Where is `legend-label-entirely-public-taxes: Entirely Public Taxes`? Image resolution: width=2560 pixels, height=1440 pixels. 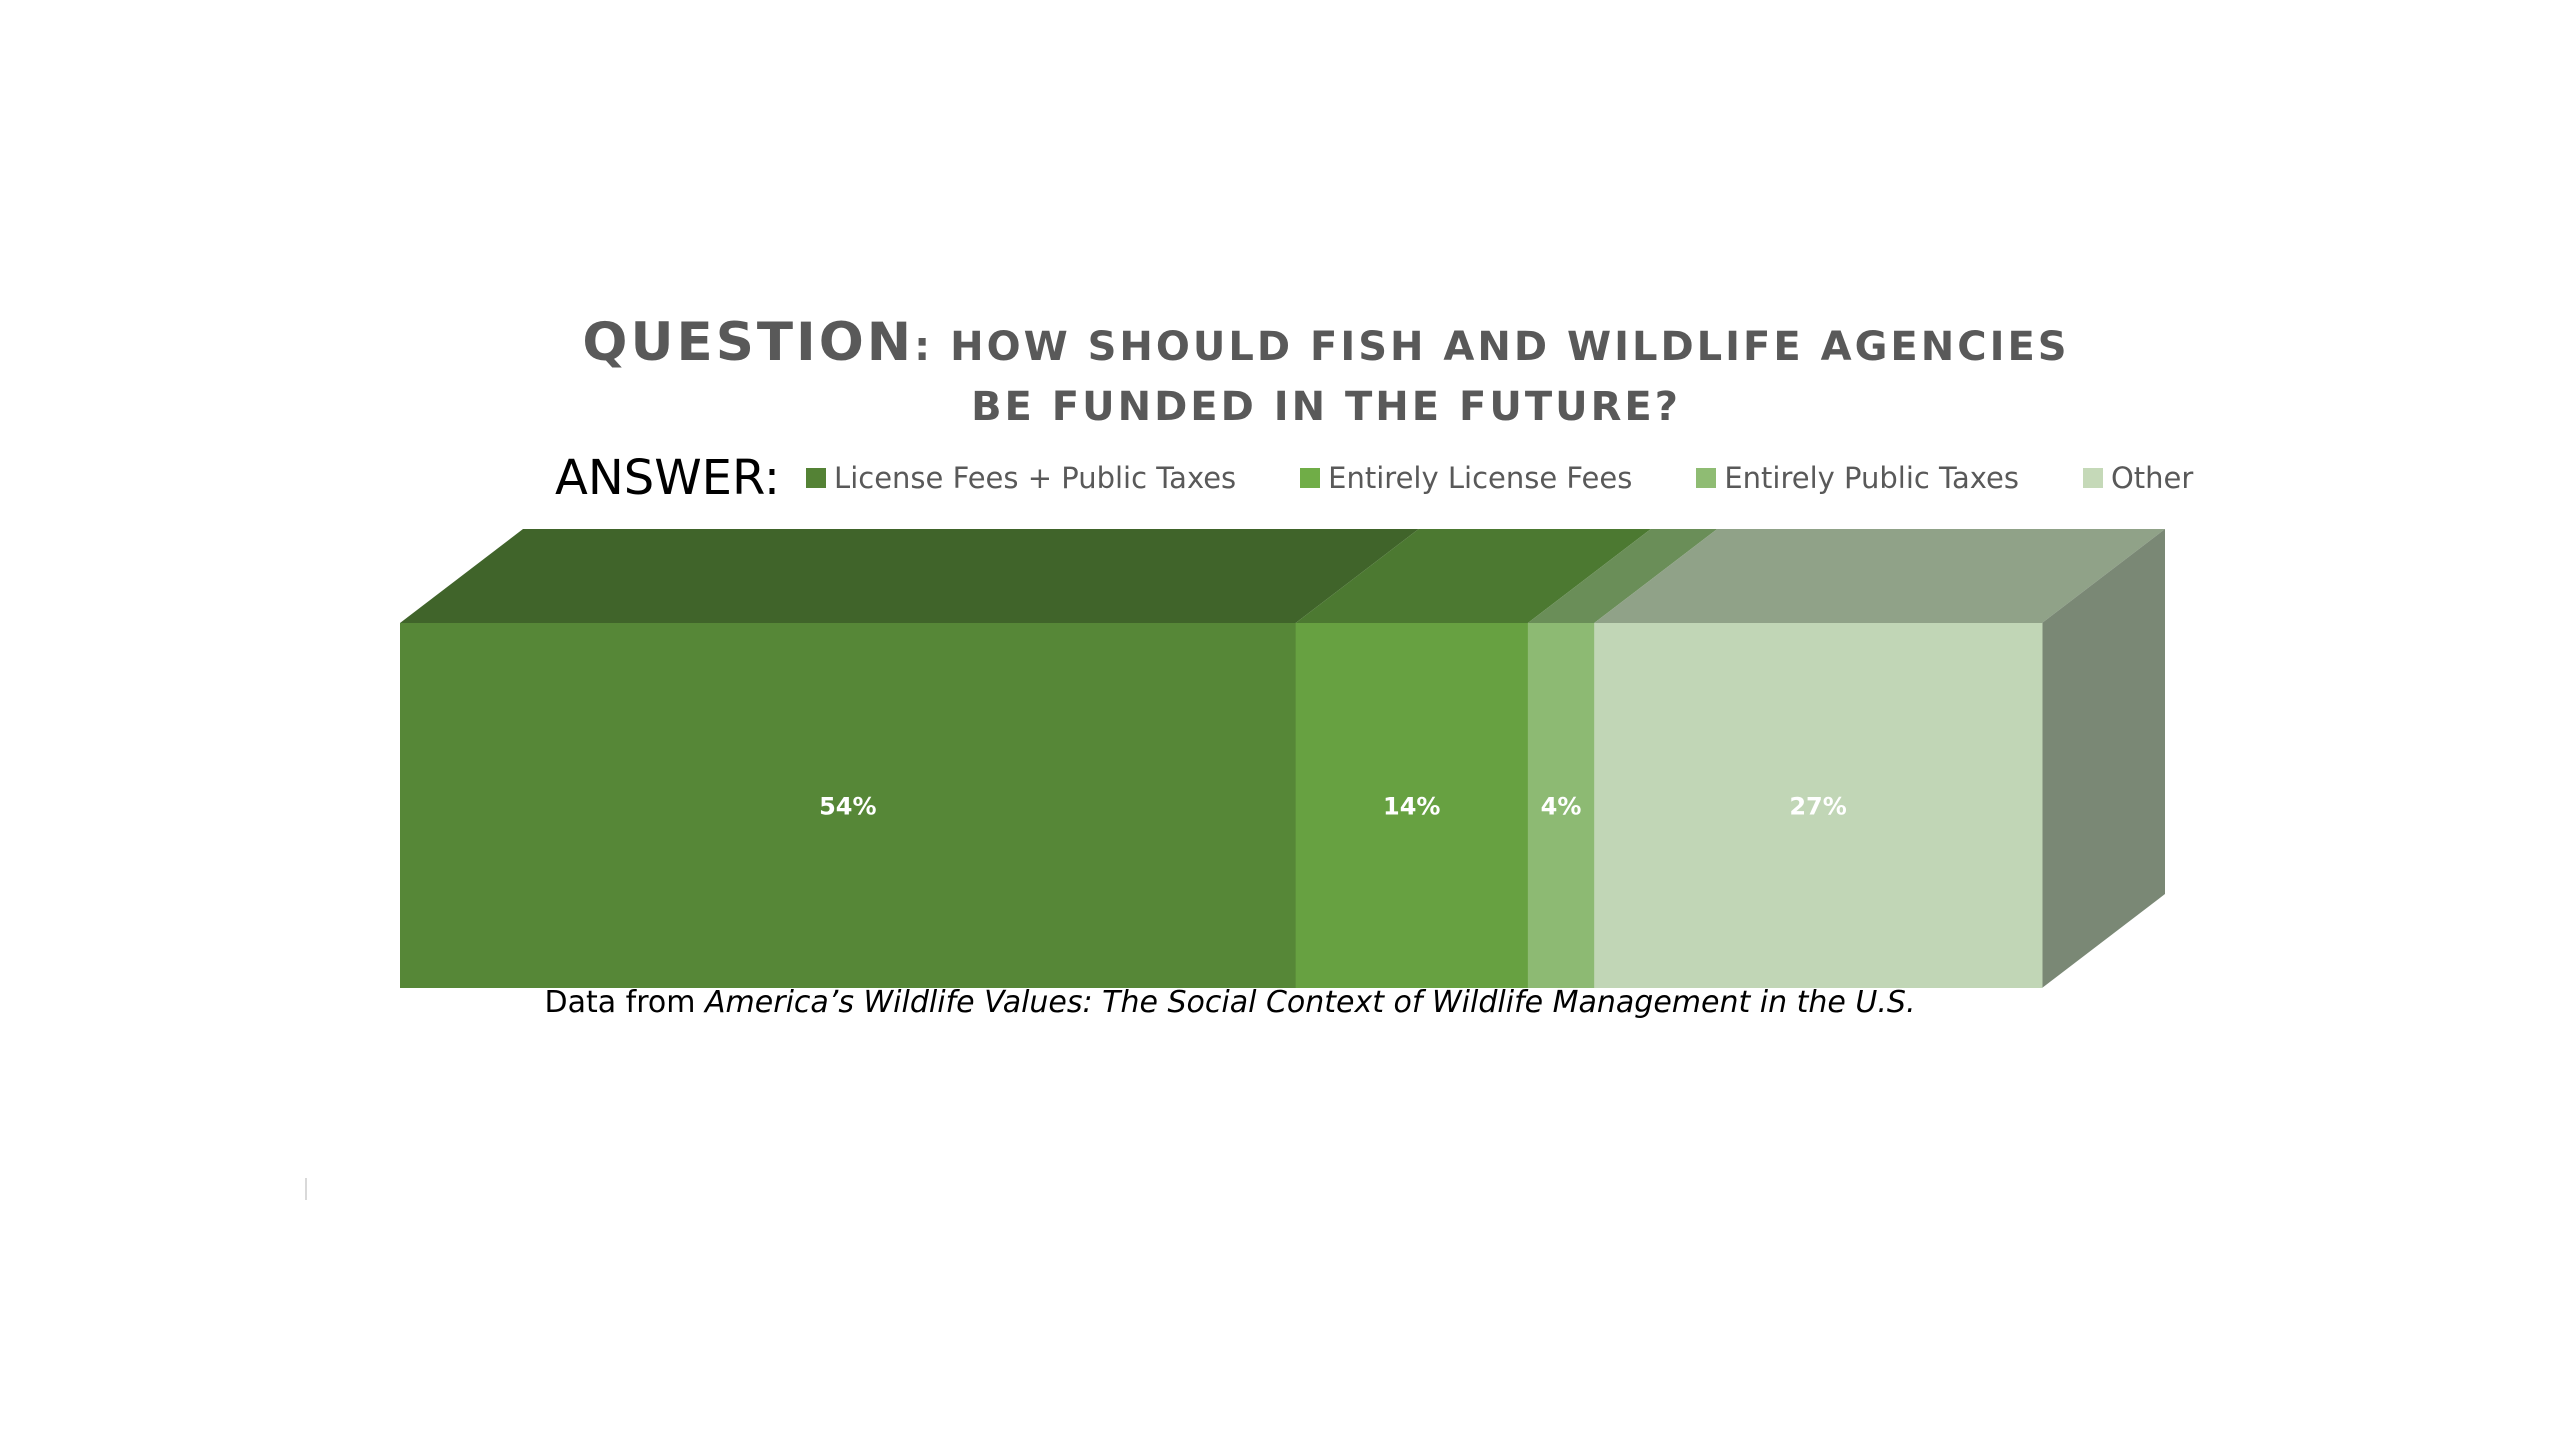
legend-label-entirely-public-taxes: Entirely Public Taxes is located at coordinates (1871, 478).